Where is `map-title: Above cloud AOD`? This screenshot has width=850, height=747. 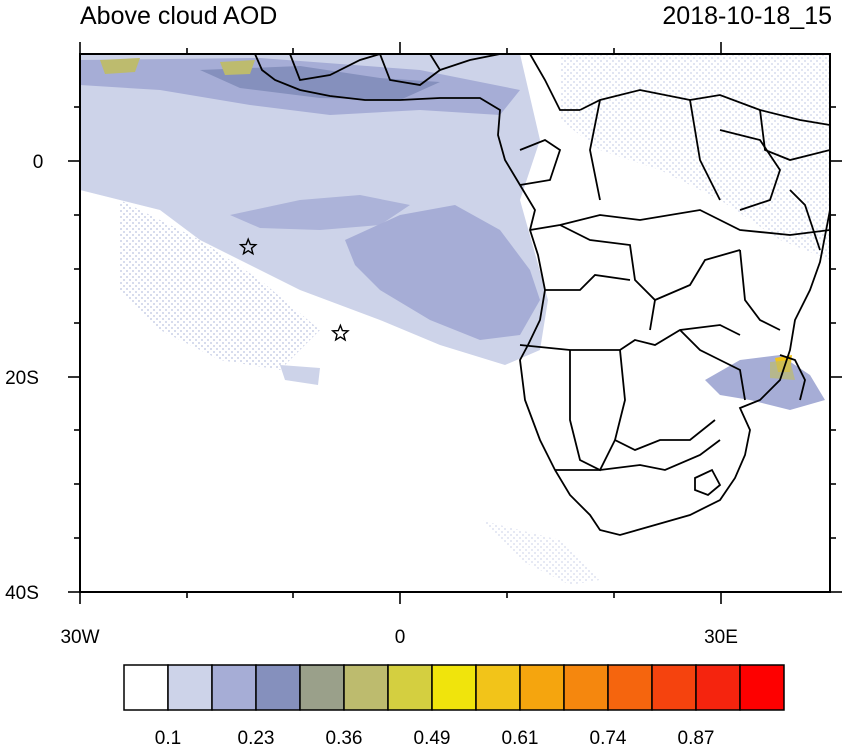 map-title: Above cloud AOD is located at coordinates (179, 16).